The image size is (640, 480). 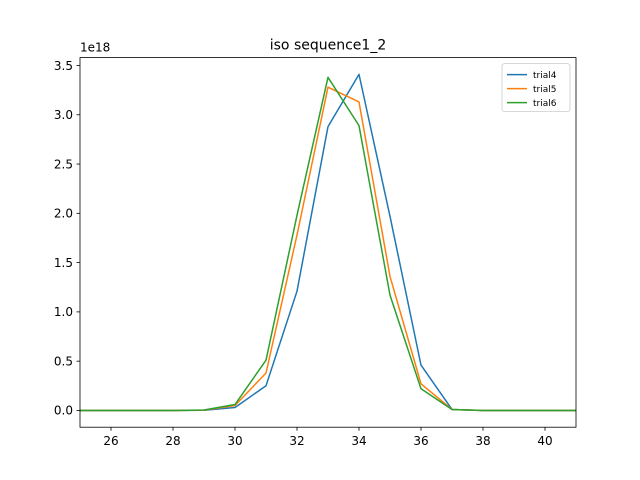 What do you see at coordinates (95, 48) in the screenshot?
I see `y-offset-text: 1e18` at bounding box center [95, 48].